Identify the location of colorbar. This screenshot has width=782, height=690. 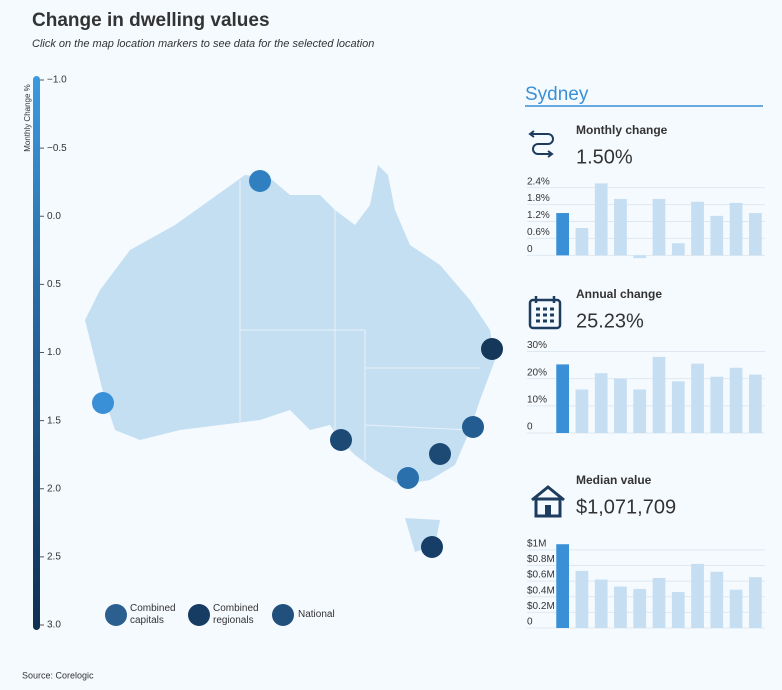
(36, 353).